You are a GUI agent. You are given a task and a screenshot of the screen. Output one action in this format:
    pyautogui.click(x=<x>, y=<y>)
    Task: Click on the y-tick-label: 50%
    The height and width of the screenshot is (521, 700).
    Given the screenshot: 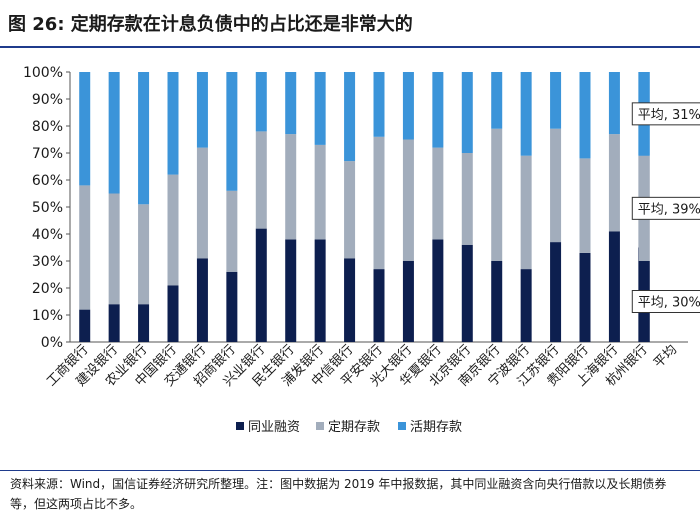 What is the action you would take?
    pyautogui.click(x=47, y=208)
    